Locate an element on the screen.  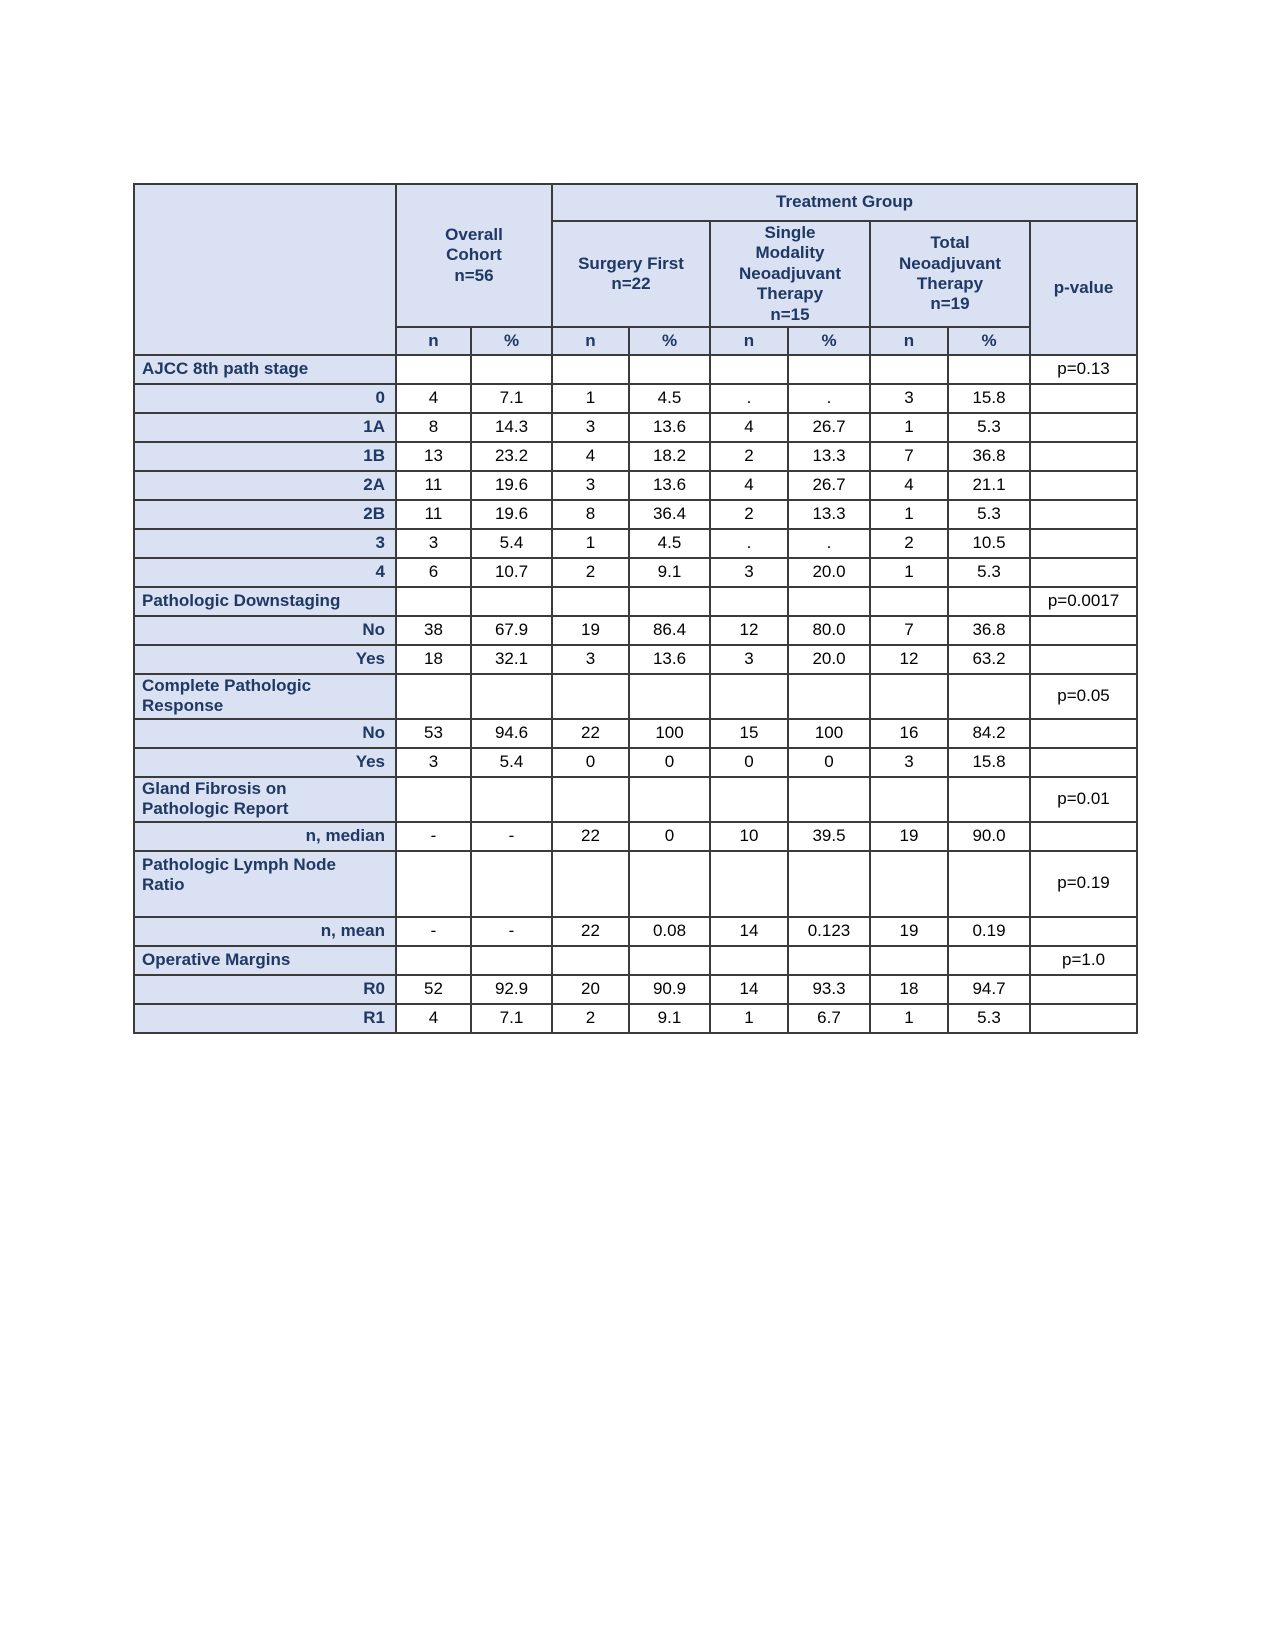
data-cell: 94.6 is located at coordinates (511, 733).